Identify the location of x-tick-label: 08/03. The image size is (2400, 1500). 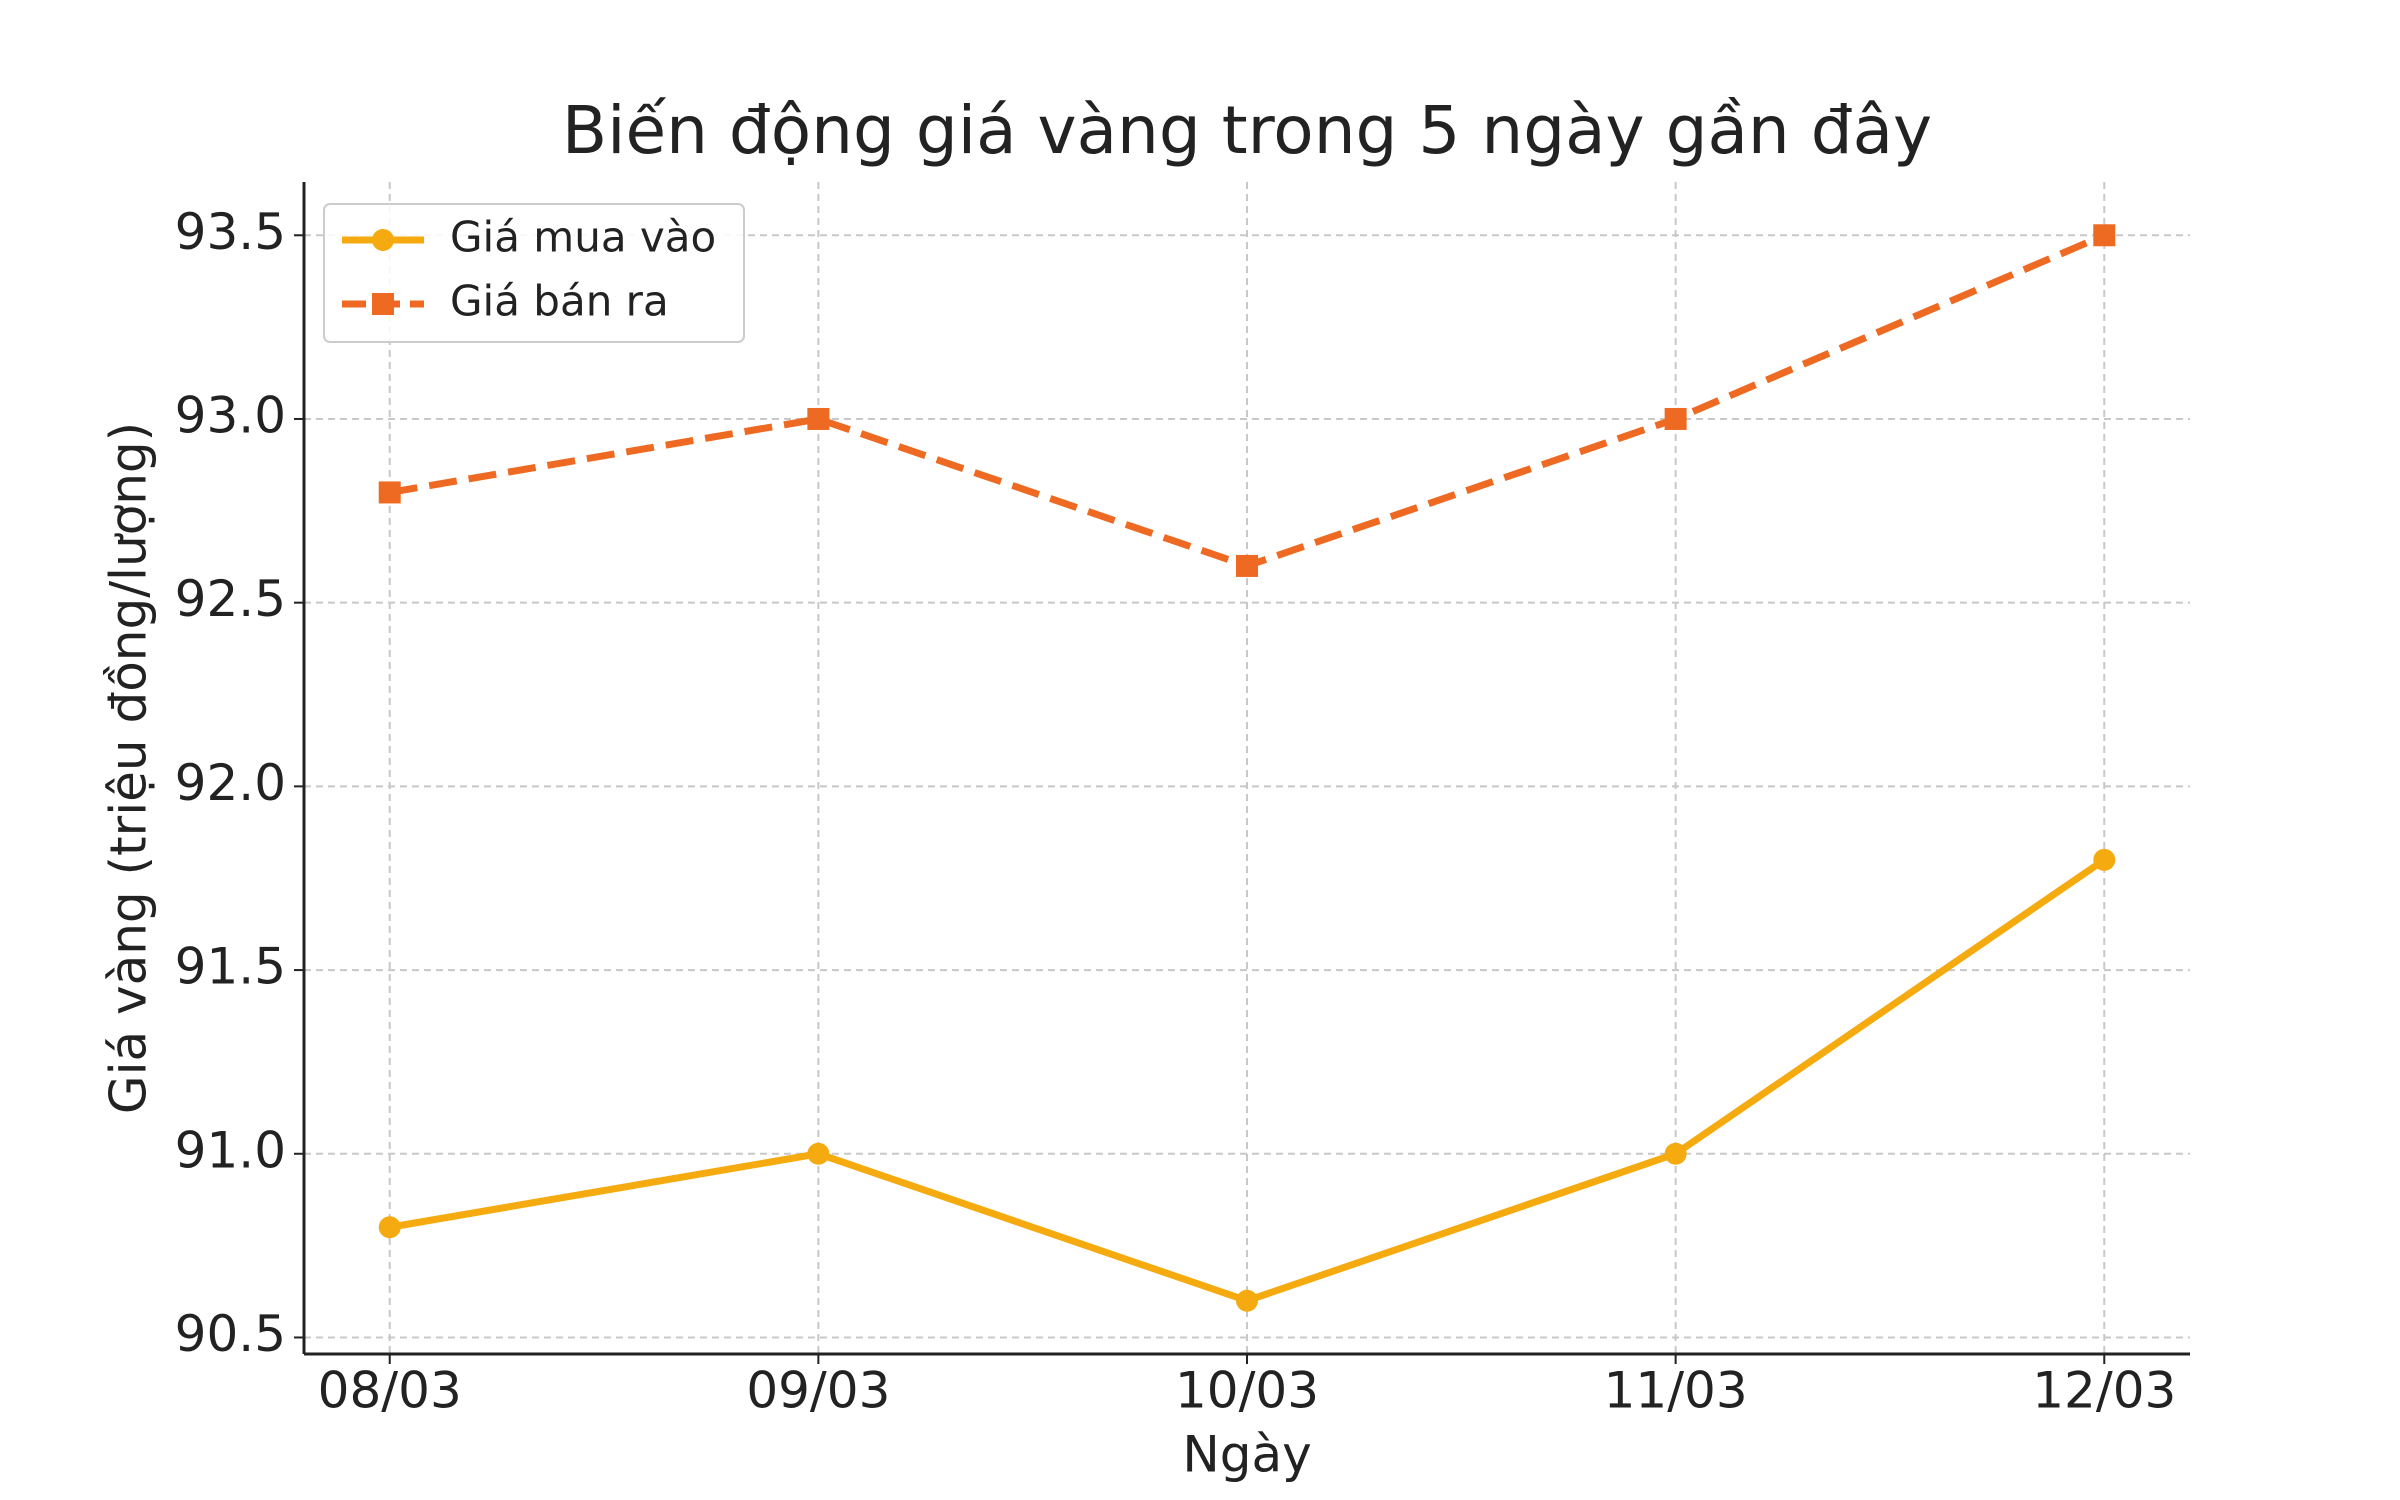
(390, 1391).